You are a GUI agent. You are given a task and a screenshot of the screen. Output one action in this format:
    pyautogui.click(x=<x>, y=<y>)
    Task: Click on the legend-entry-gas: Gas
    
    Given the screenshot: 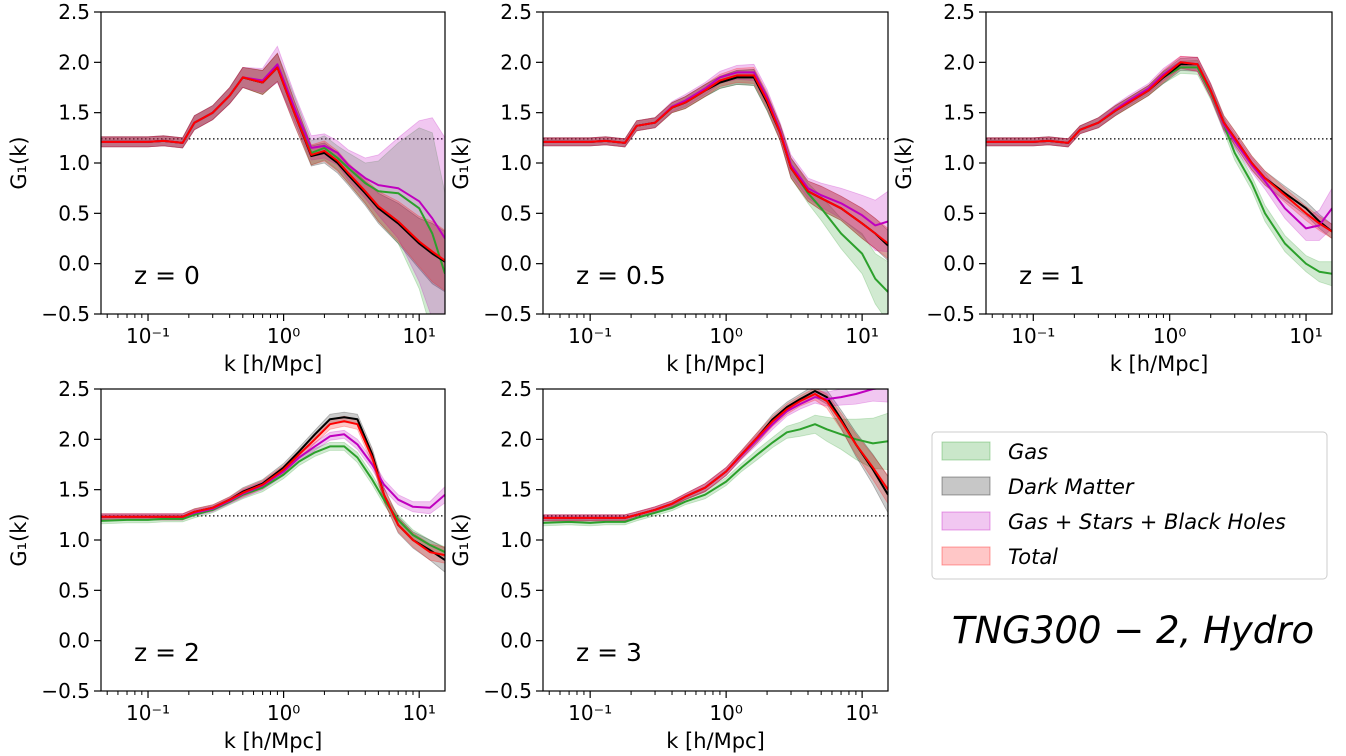 What is the action you would take?
    pyautogui.click(x=994, y=452)
    